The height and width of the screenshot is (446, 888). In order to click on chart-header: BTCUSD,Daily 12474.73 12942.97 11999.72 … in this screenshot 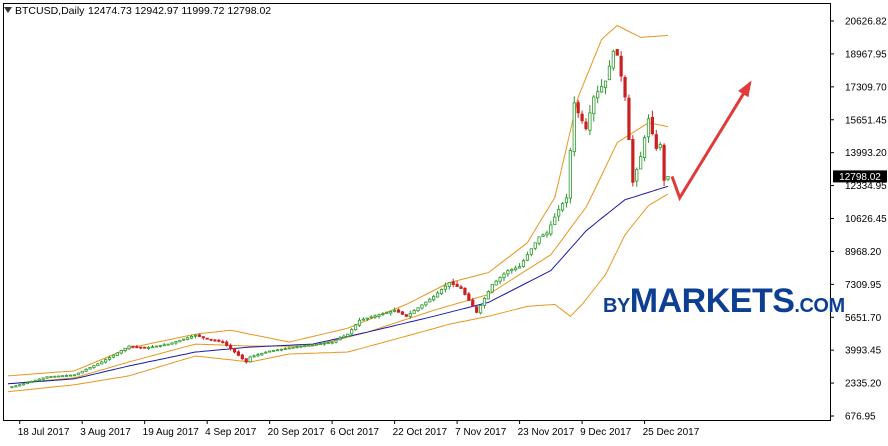, I will do `click(137, 11)`.